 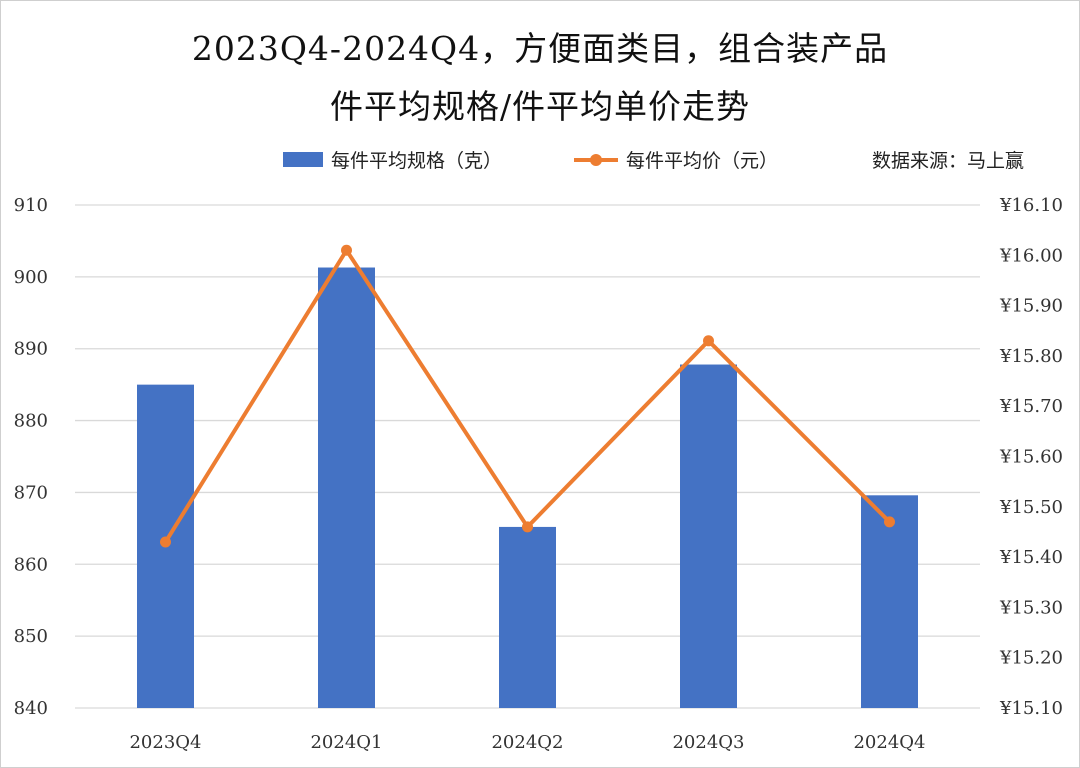 I want to click on legend-line-label: 每件平均价（元）, so click(x=702, y=161).